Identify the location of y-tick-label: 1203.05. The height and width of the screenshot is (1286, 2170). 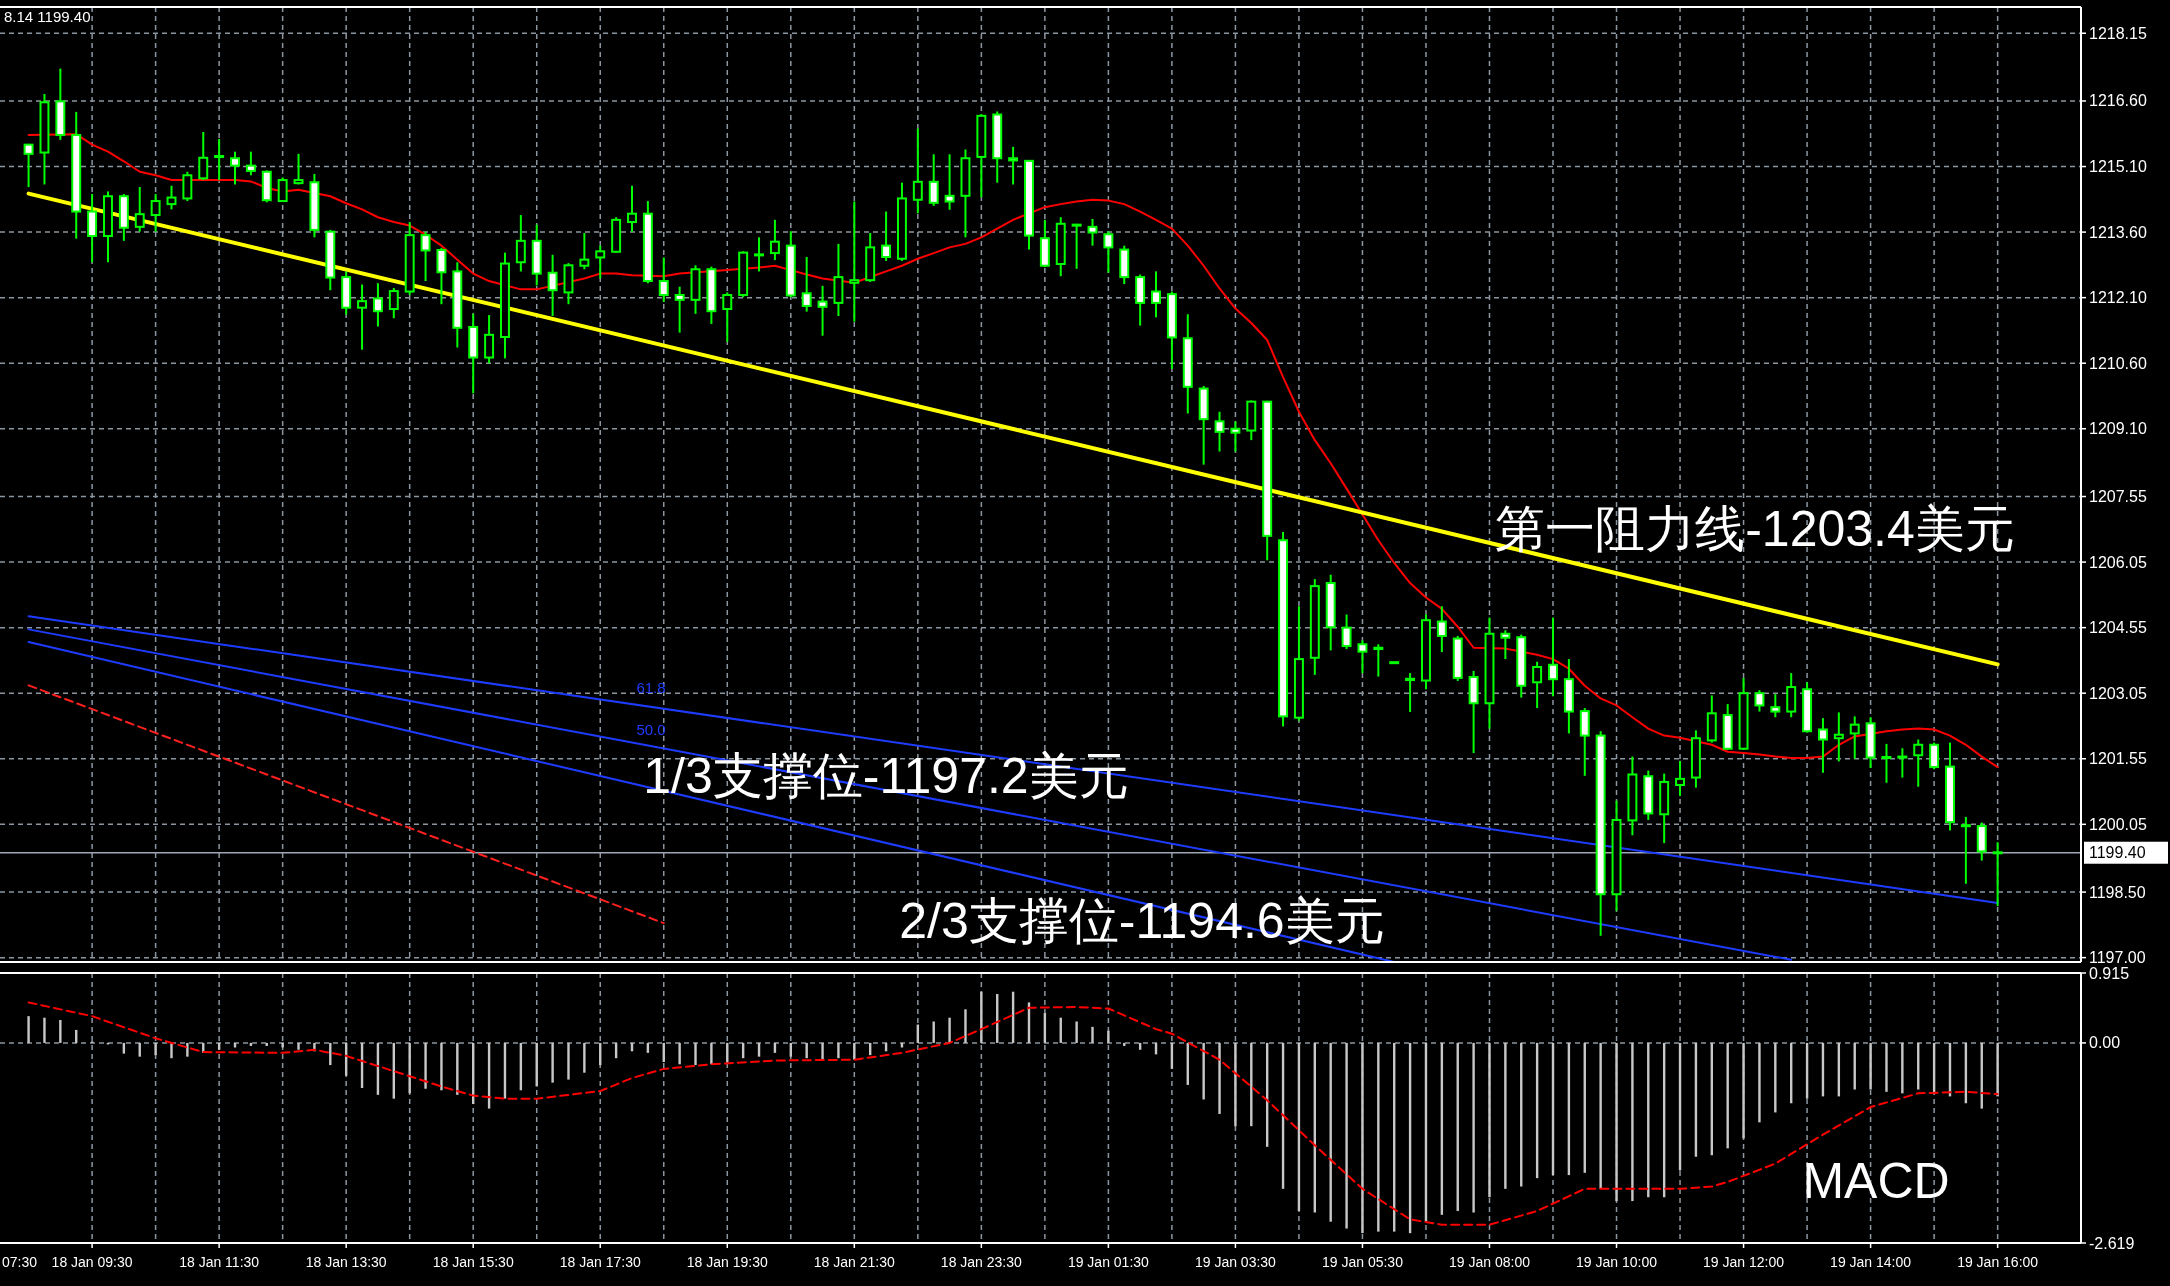
(2118, 693).